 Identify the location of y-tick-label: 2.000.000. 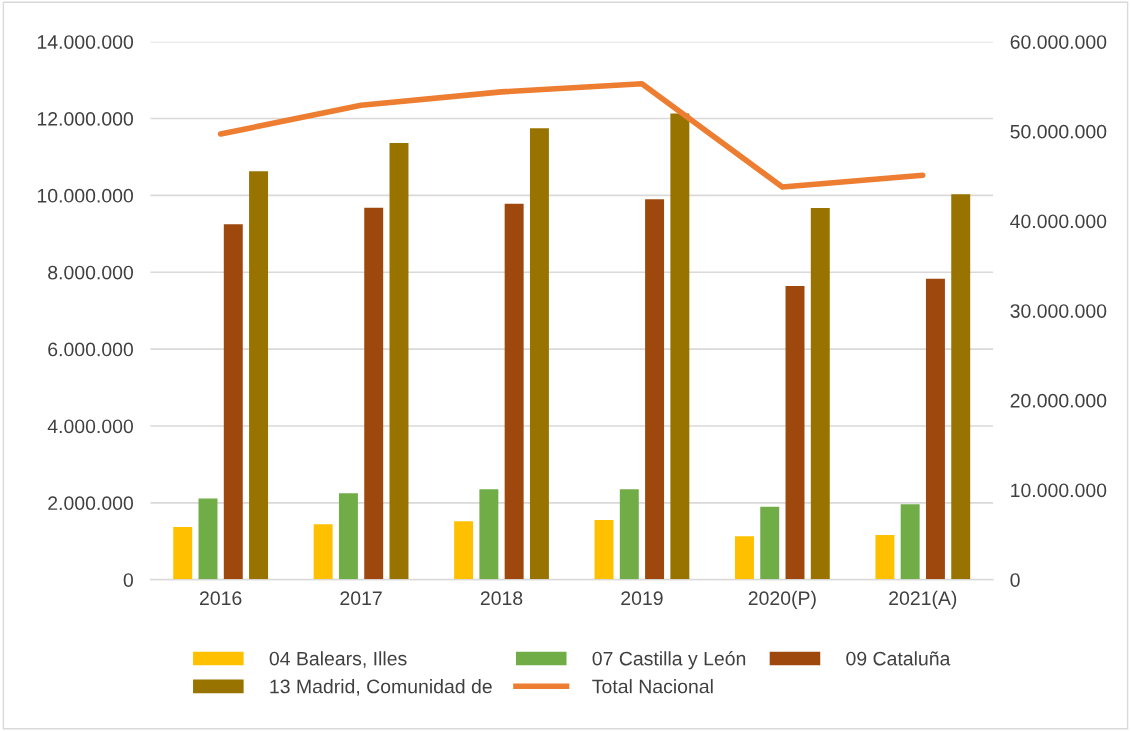
(90, 503).